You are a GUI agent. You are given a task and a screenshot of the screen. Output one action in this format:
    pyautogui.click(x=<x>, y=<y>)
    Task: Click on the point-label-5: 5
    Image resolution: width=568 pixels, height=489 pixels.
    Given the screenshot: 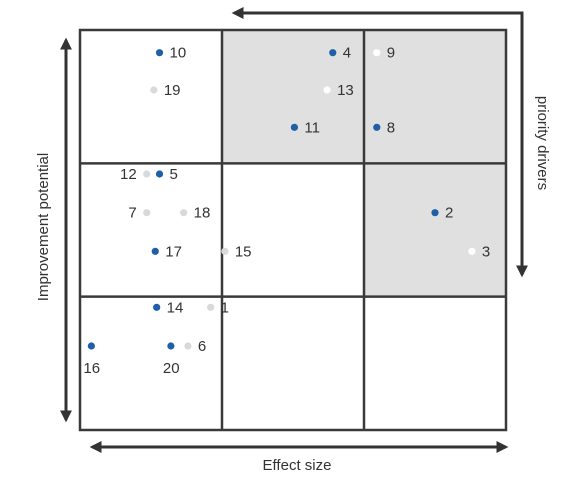 What is the action you would take?
    pyautogui.click(x=174, y=174)
    